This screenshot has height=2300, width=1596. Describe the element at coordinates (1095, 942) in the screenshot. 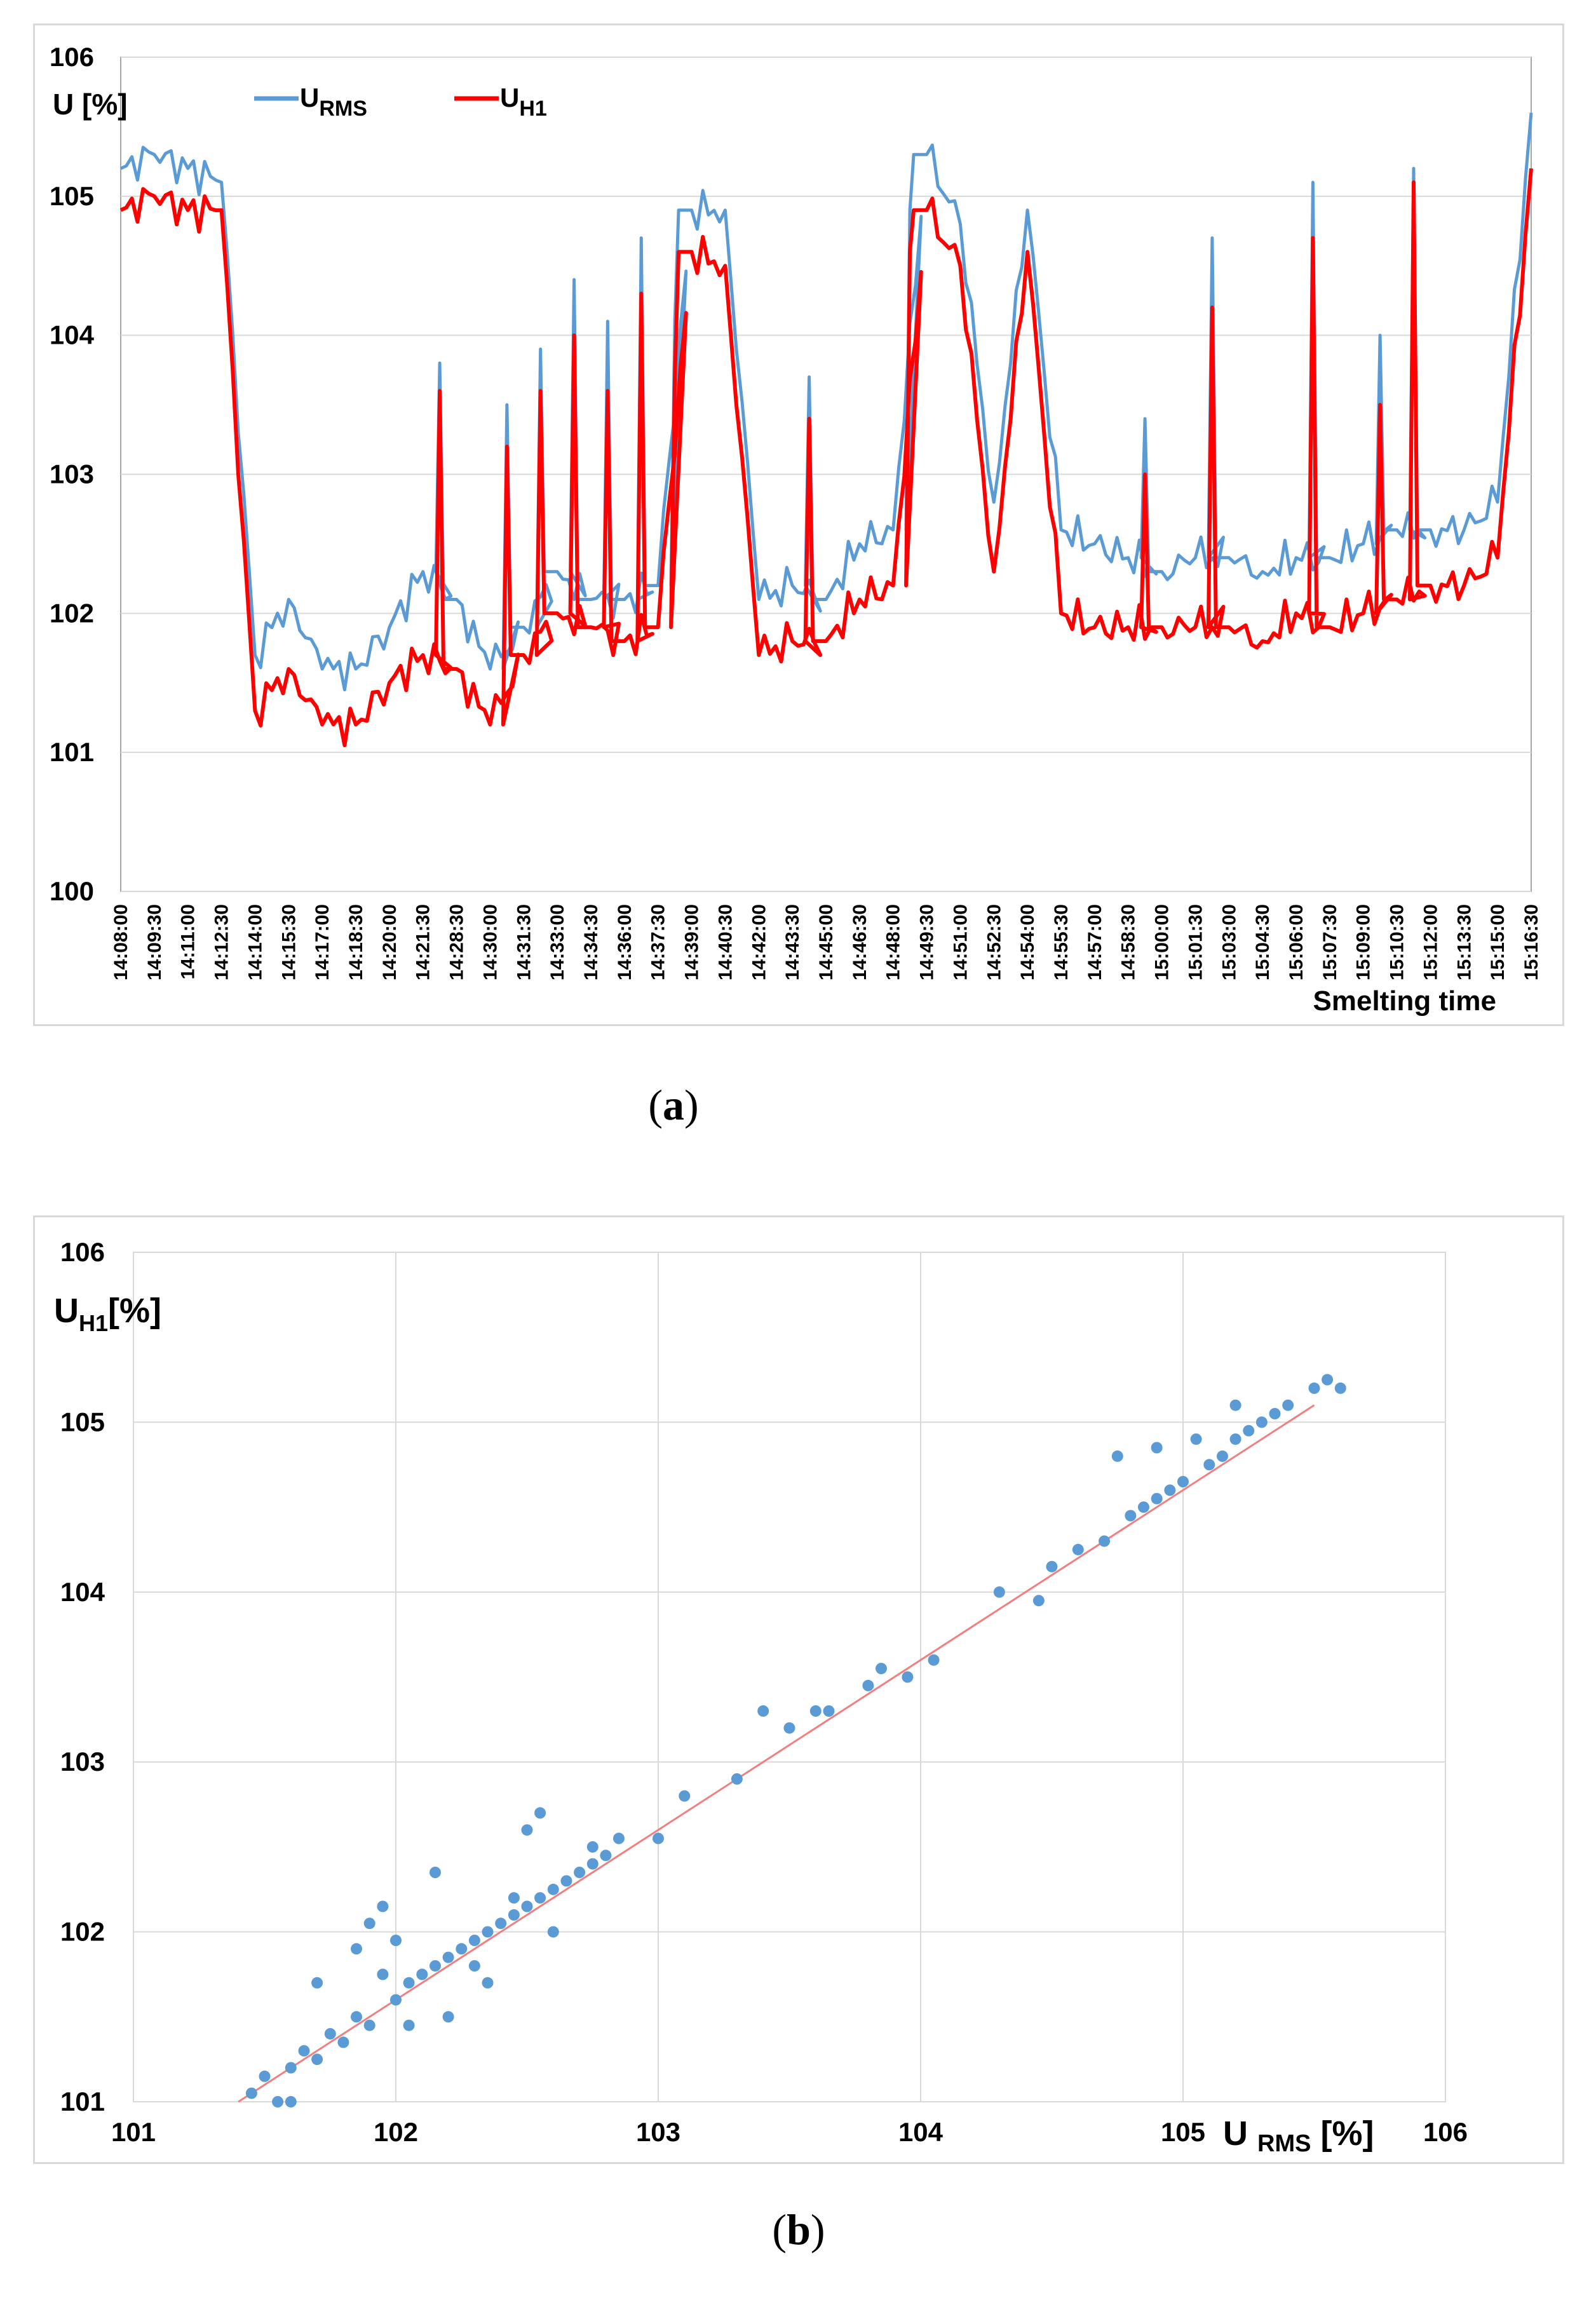

I see `x-tick-label: 14:57:00` at that location.